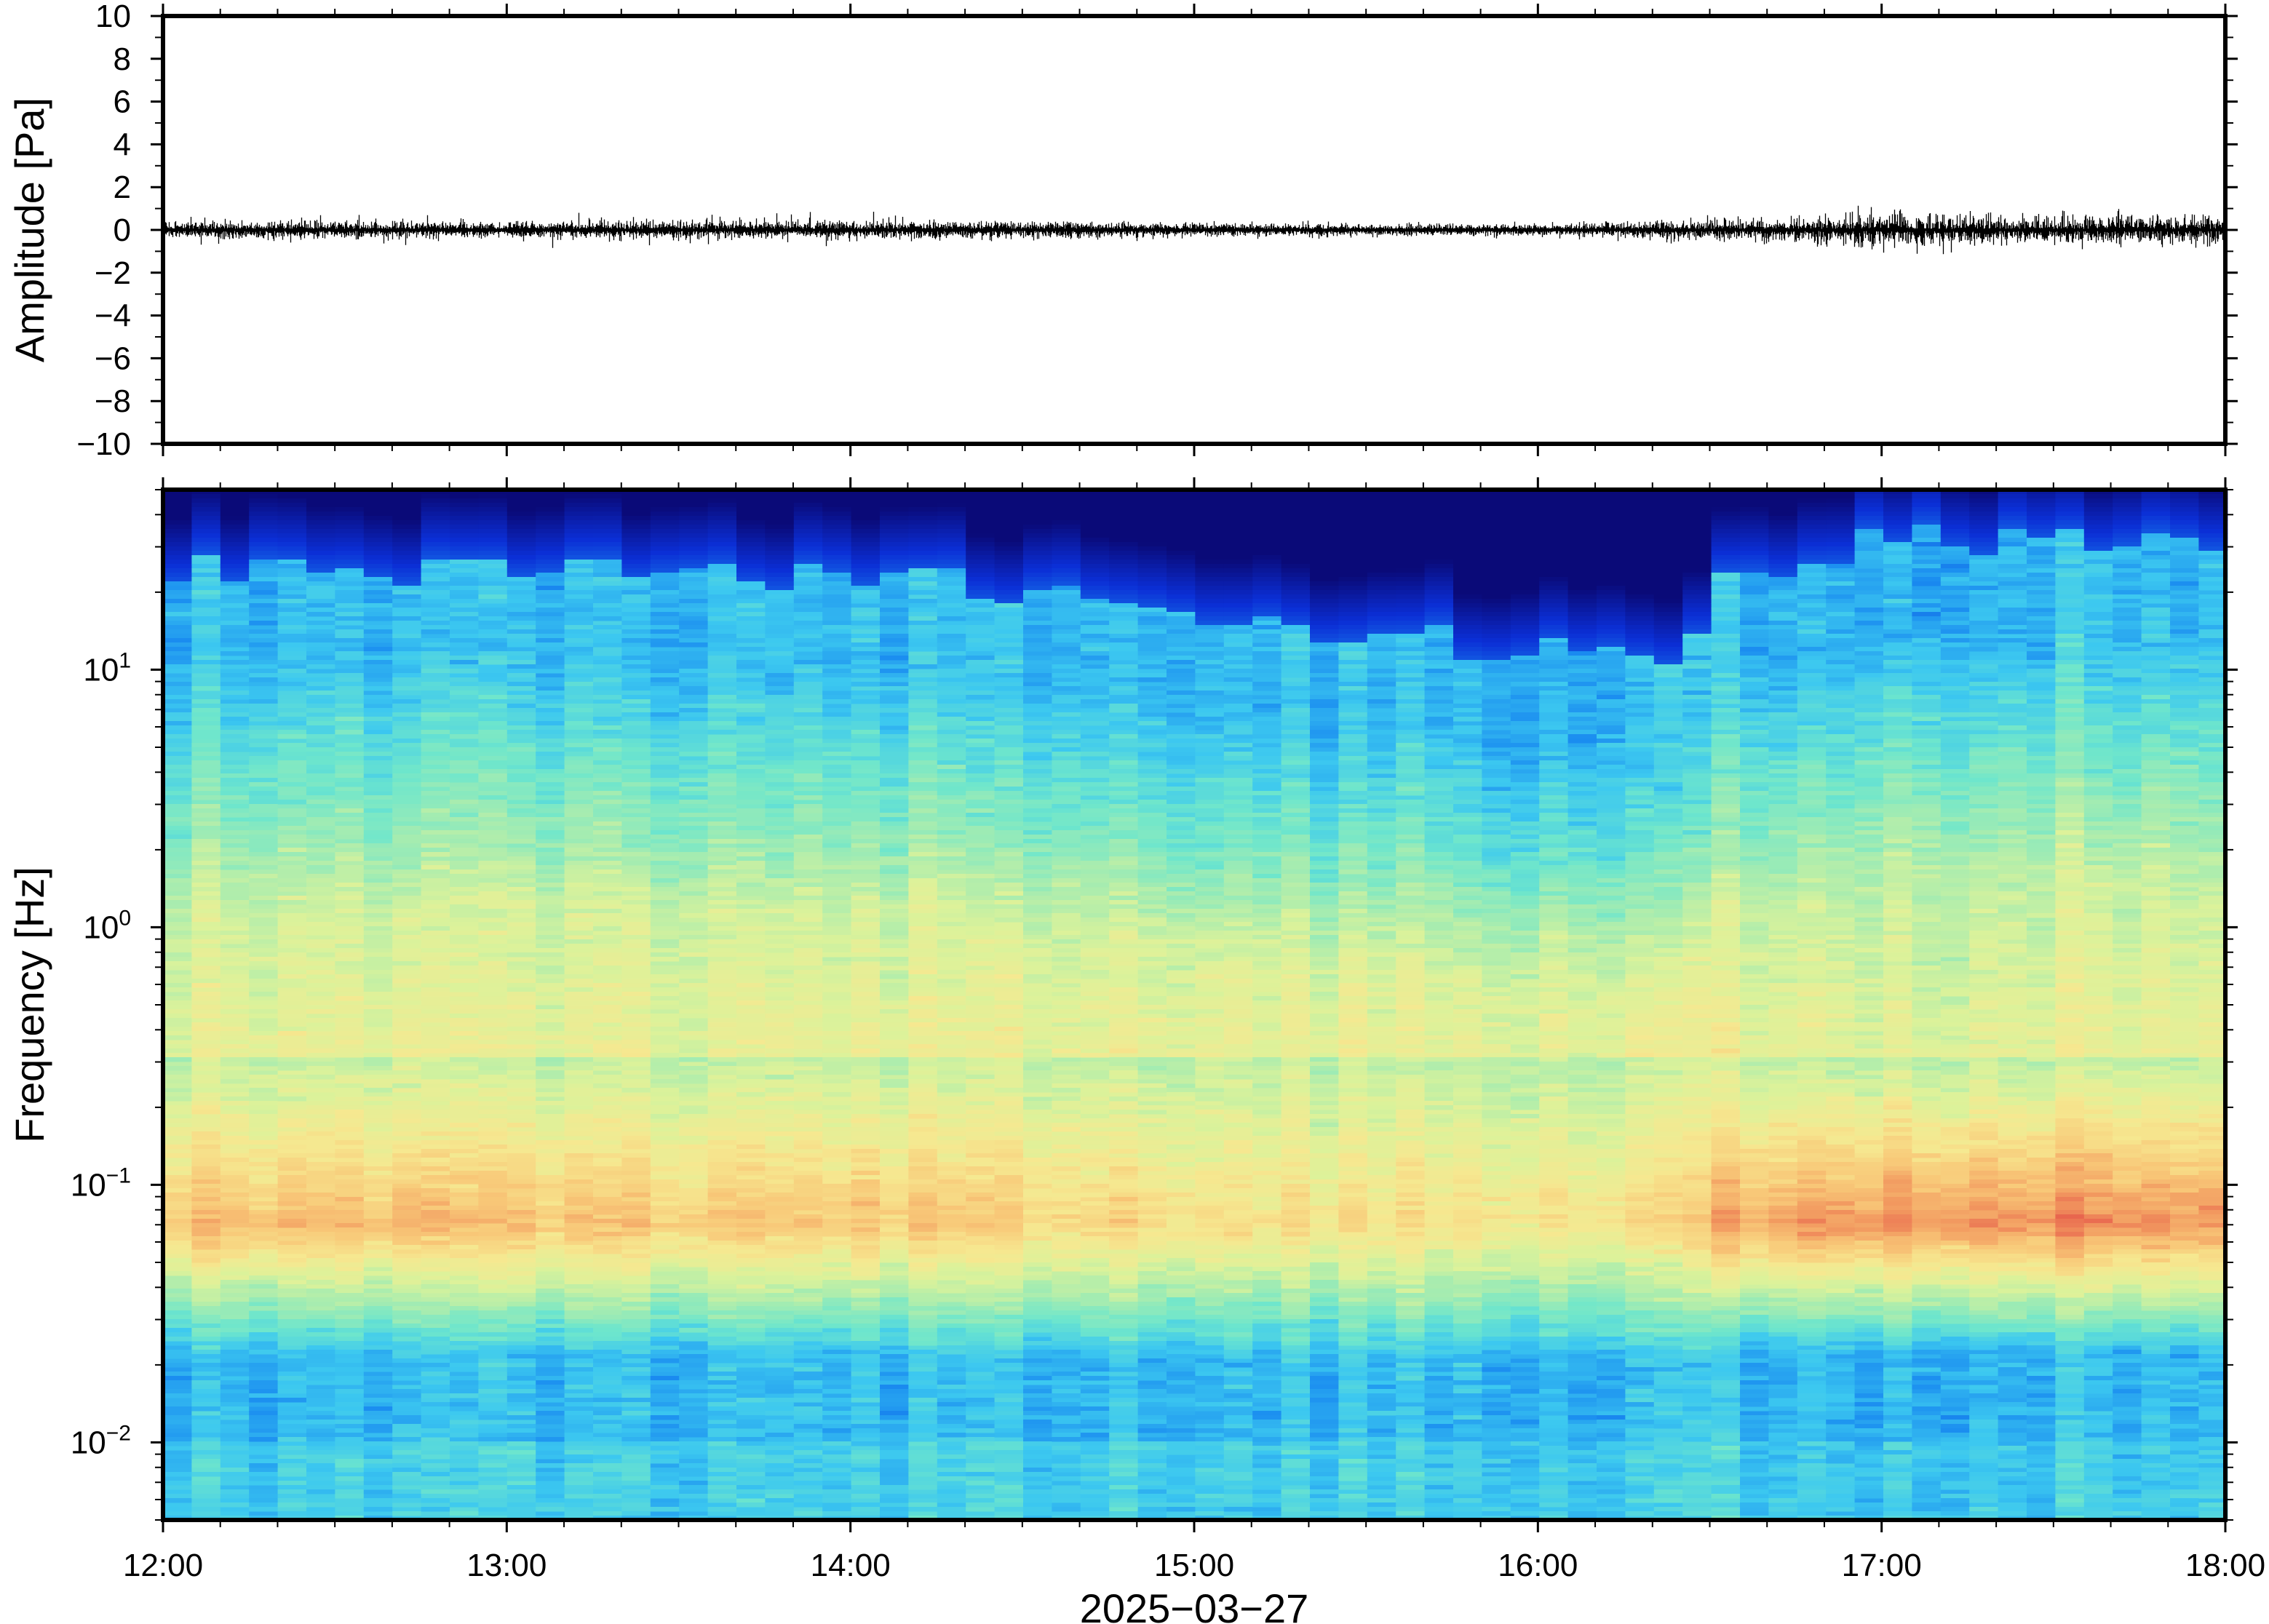 This screenshot has height=1624, width=2269. I want to click on waveform-y-tick-label: 0, so click(123, 230).